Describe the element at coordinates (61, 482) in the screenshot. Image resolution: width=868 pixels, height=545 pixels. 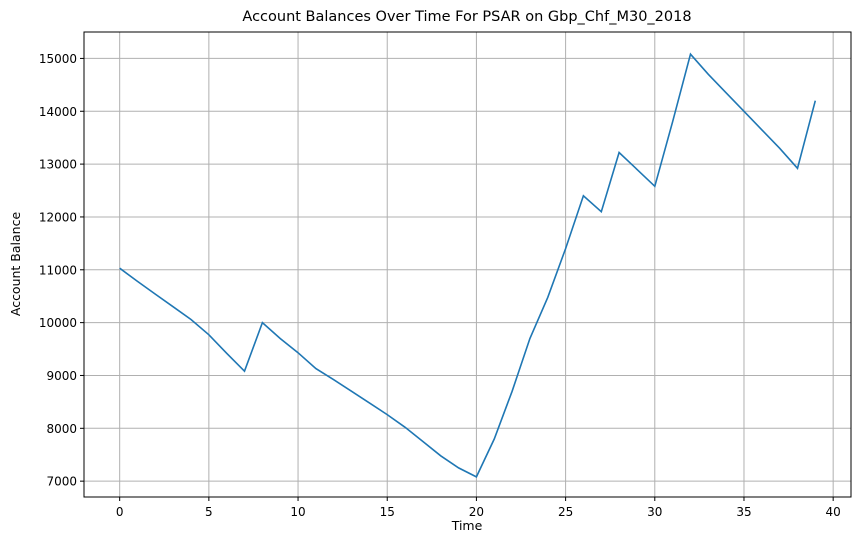
I see `y-tick-label: 7000` at that location.